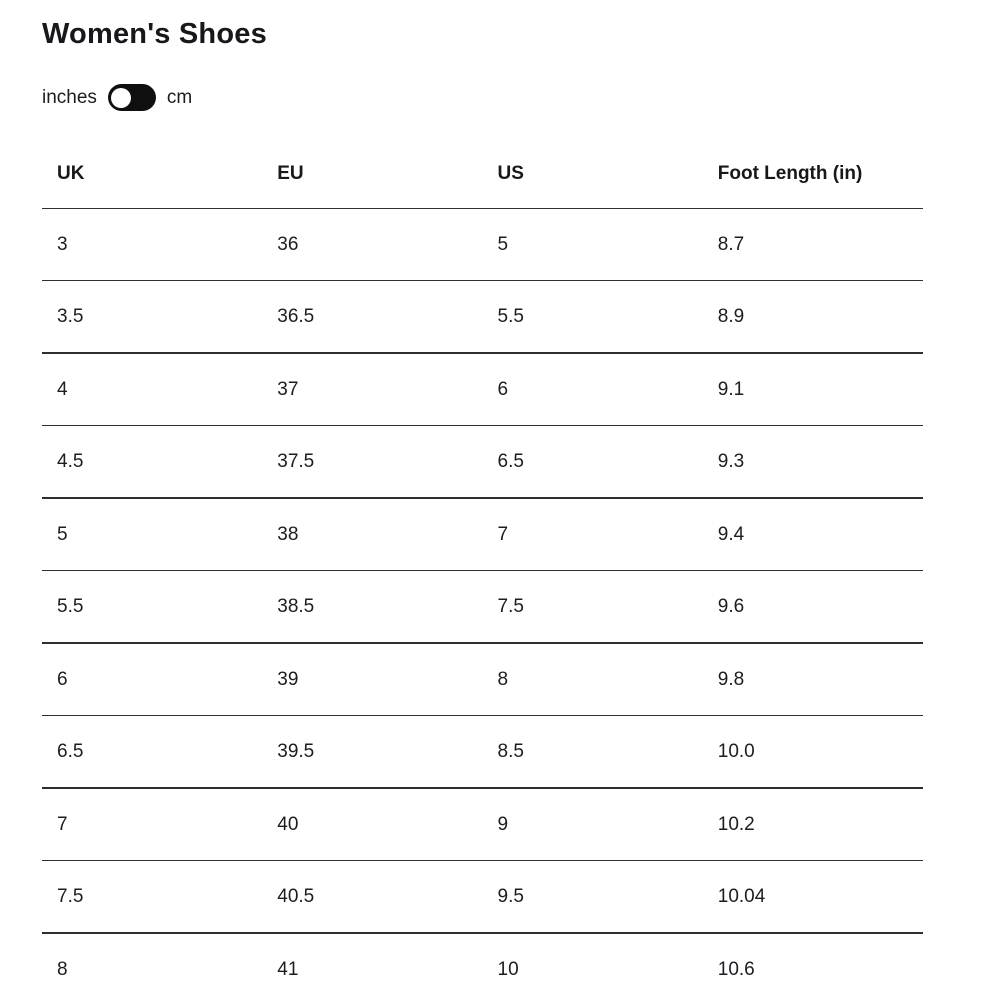  I want to click on table-header-row: UK EU US Foot Length (in), so click(482, 186).